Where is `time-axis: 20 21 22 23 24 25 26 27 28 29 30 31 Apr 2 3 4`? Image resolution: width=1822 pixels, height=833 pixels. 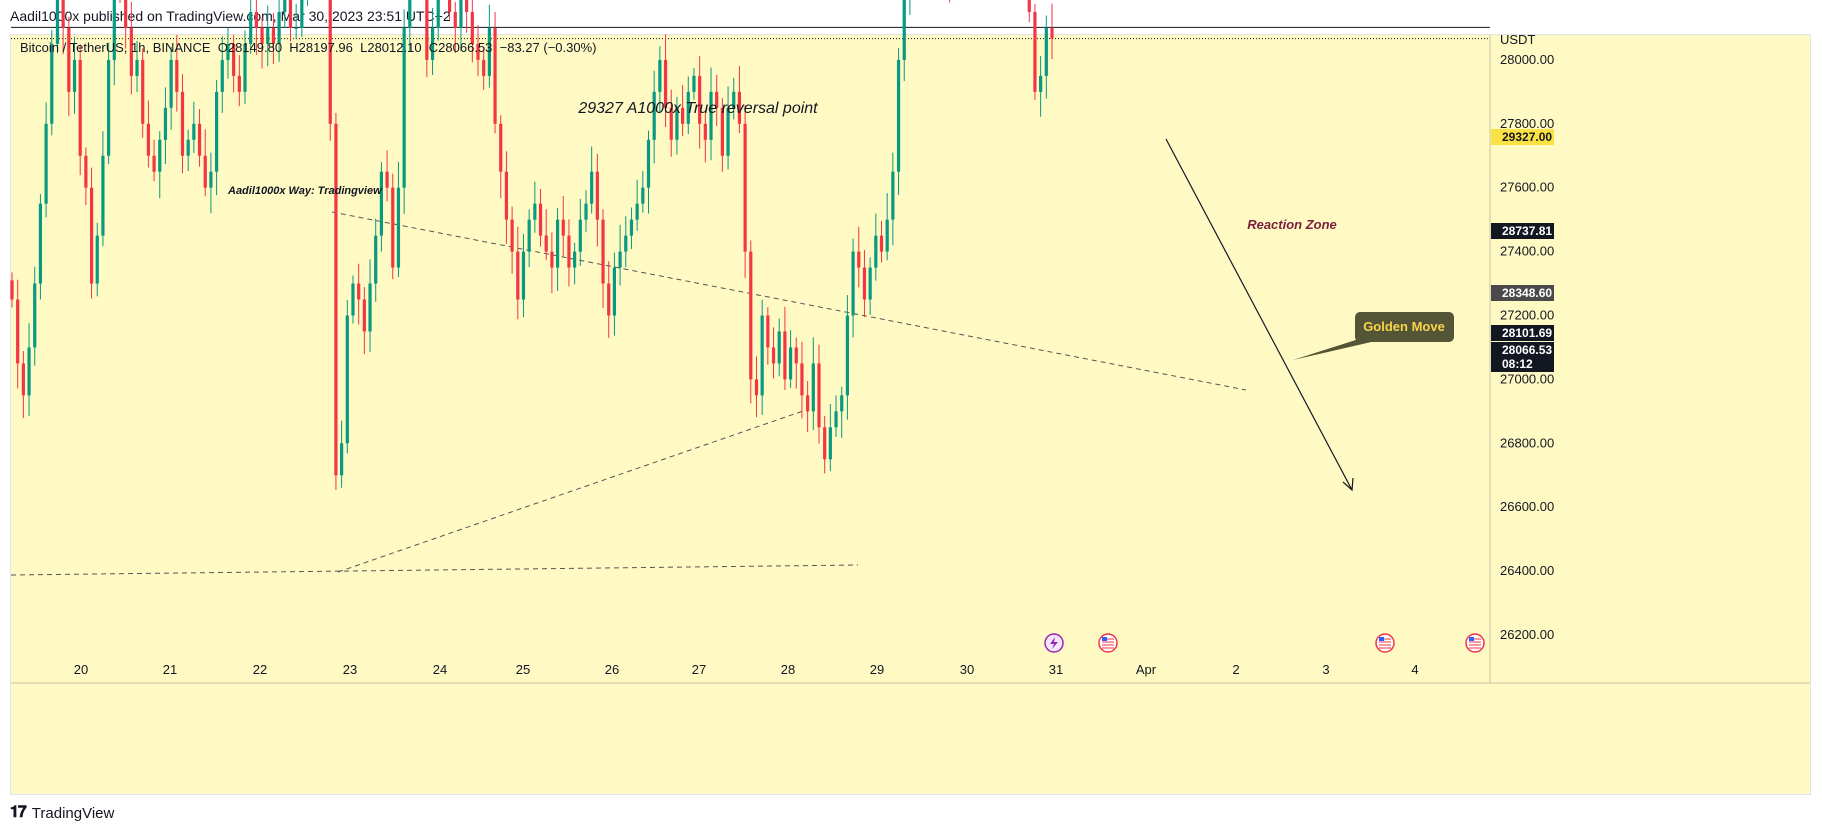 time-axis: 20 21 22 23 24 25 26 27 28 29 30 31 Apr 2 3 4 is located at coordinates (910, 673).